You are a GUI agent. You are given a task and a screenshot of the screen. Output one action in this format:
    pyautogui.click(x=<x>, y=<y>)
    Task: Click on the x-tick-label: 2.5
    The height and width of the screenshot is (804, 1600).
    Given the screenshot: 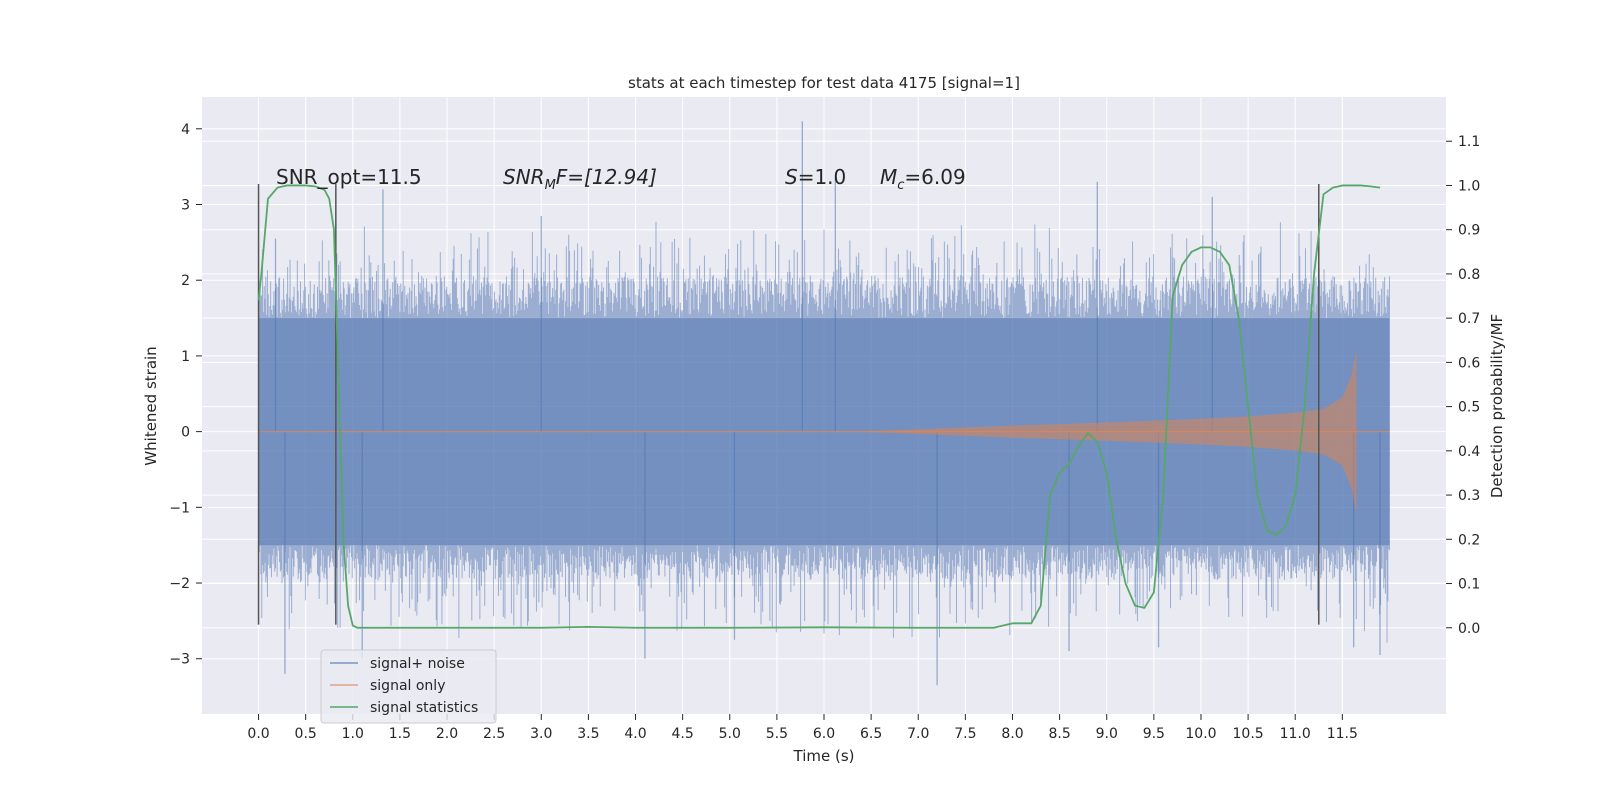 What is the action you would take?
    pyautogui.click(x=494, y=734)
    